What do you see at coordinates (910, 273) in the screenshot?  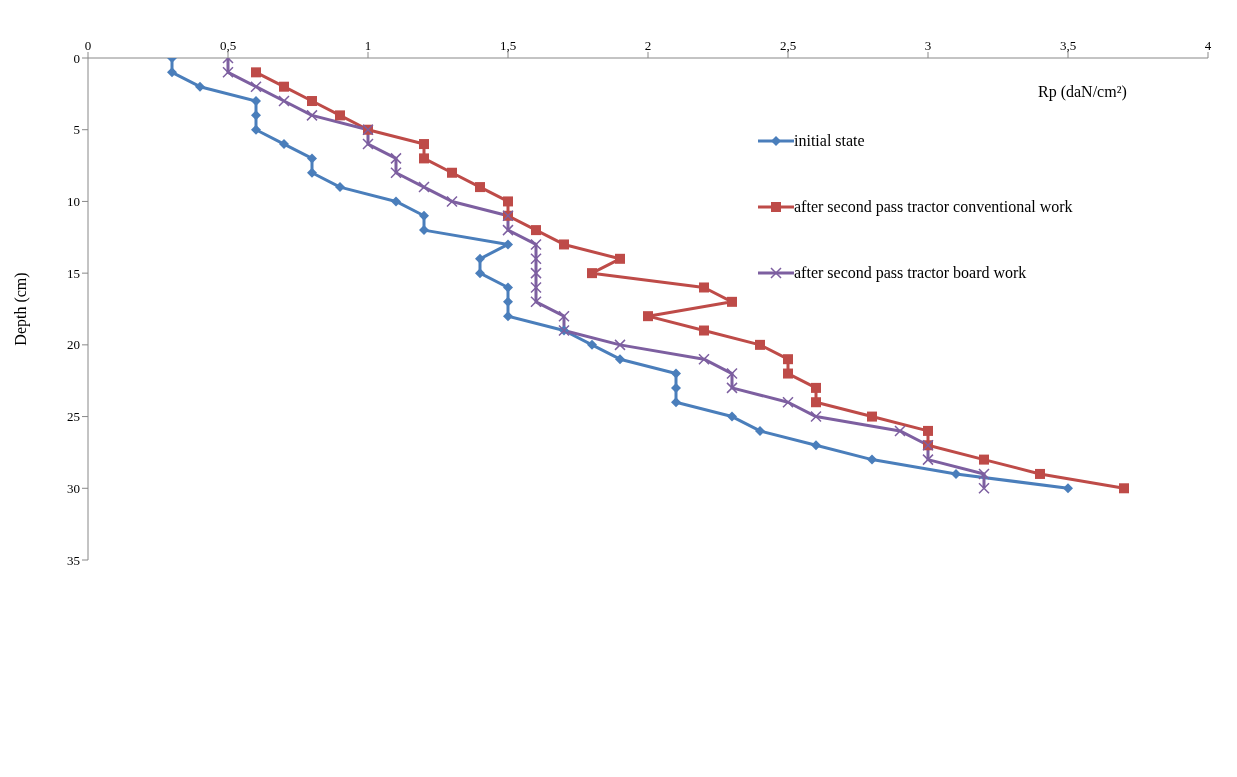 I see `legend-label: after second pass tractor board work` at bounding box center [910, 273].